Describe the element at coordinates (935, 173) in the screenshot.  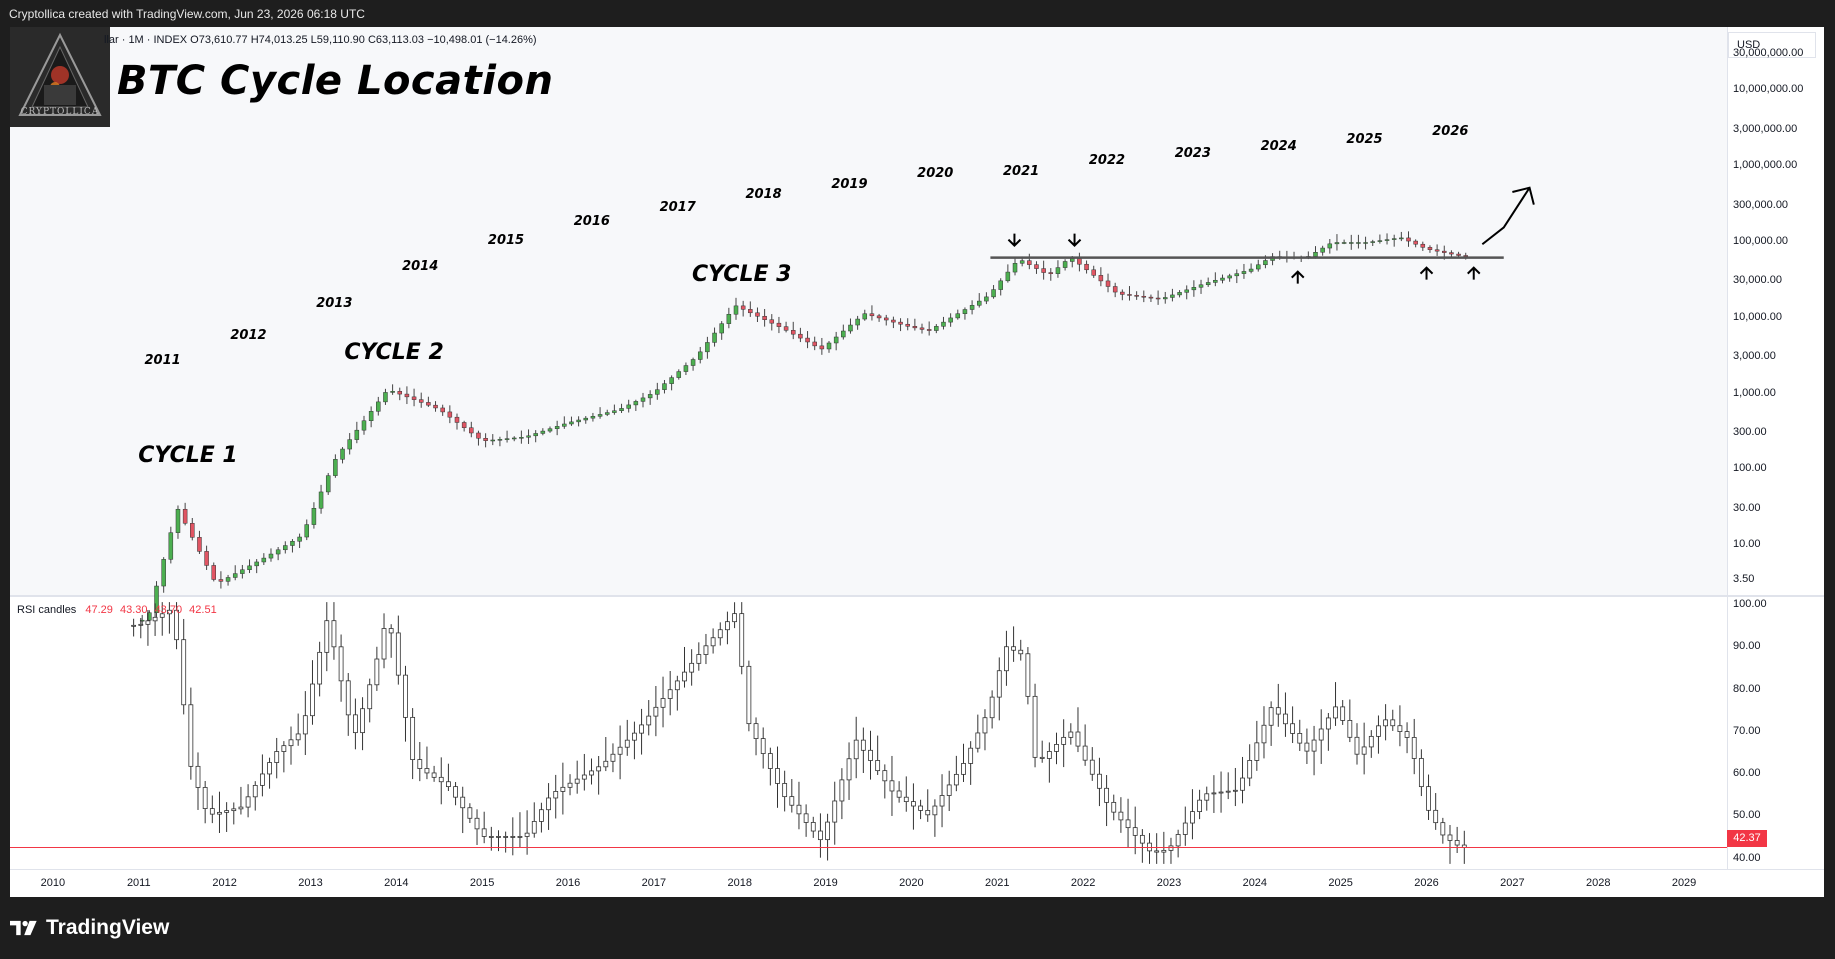
I see `year-annotation: 2020` at that location.